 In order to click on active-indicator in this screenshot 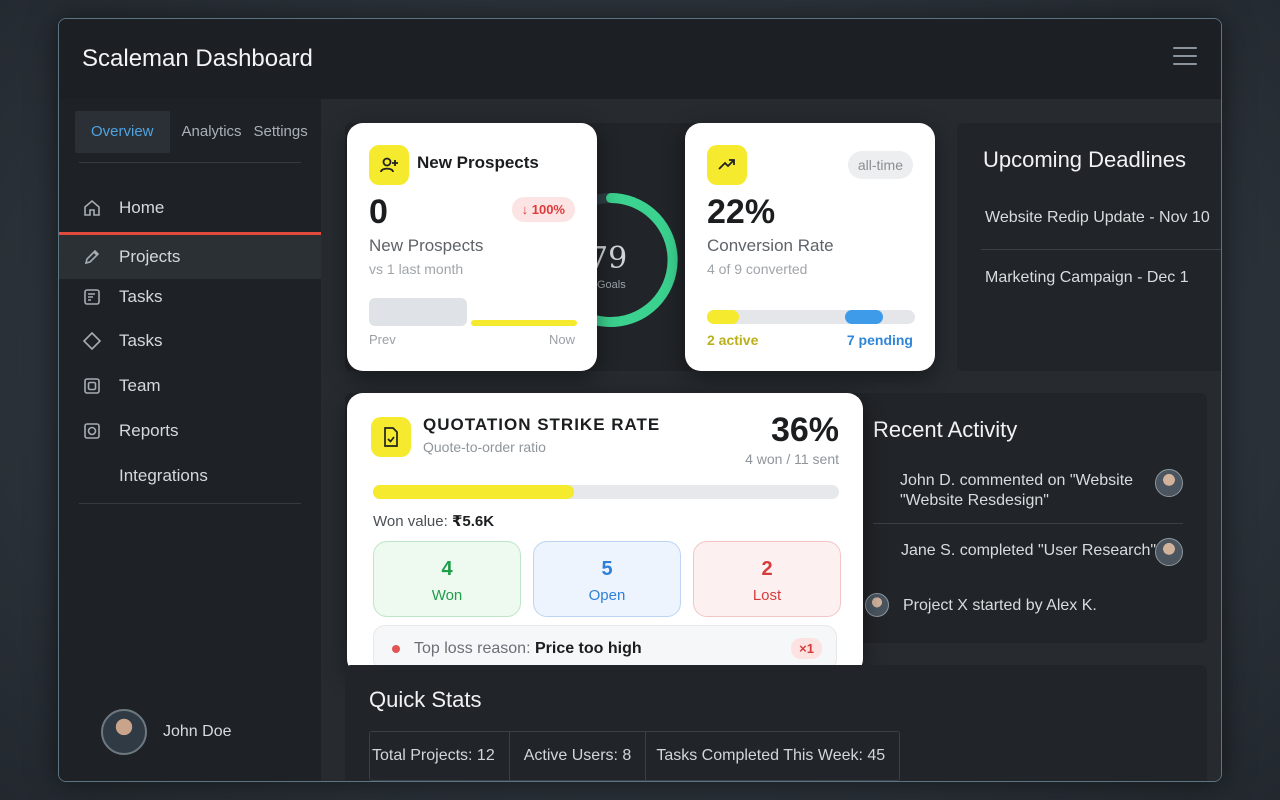, I will do `click(190, 233)`.